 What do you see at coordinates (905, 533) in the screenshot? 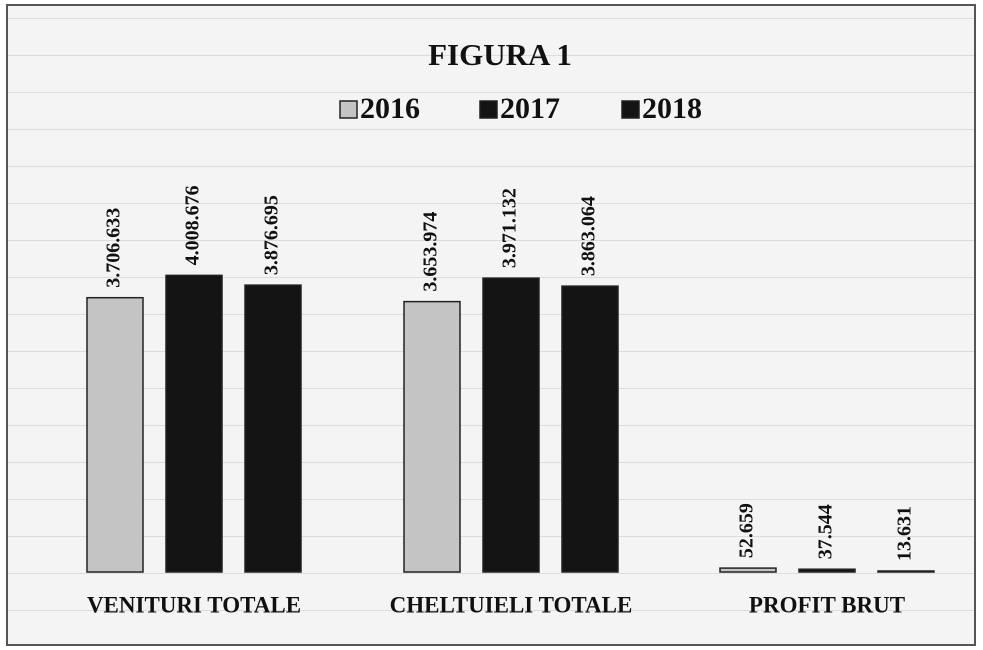
I see `data-label: 13.631` at bounding box center [905, 533].